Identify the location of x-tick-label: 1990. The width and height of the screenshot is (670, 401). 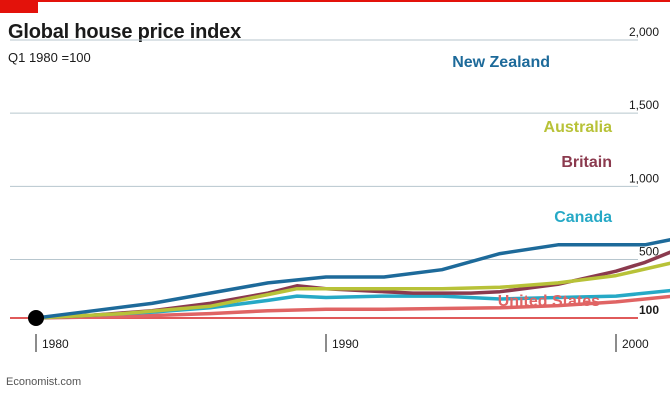
(345, 344).